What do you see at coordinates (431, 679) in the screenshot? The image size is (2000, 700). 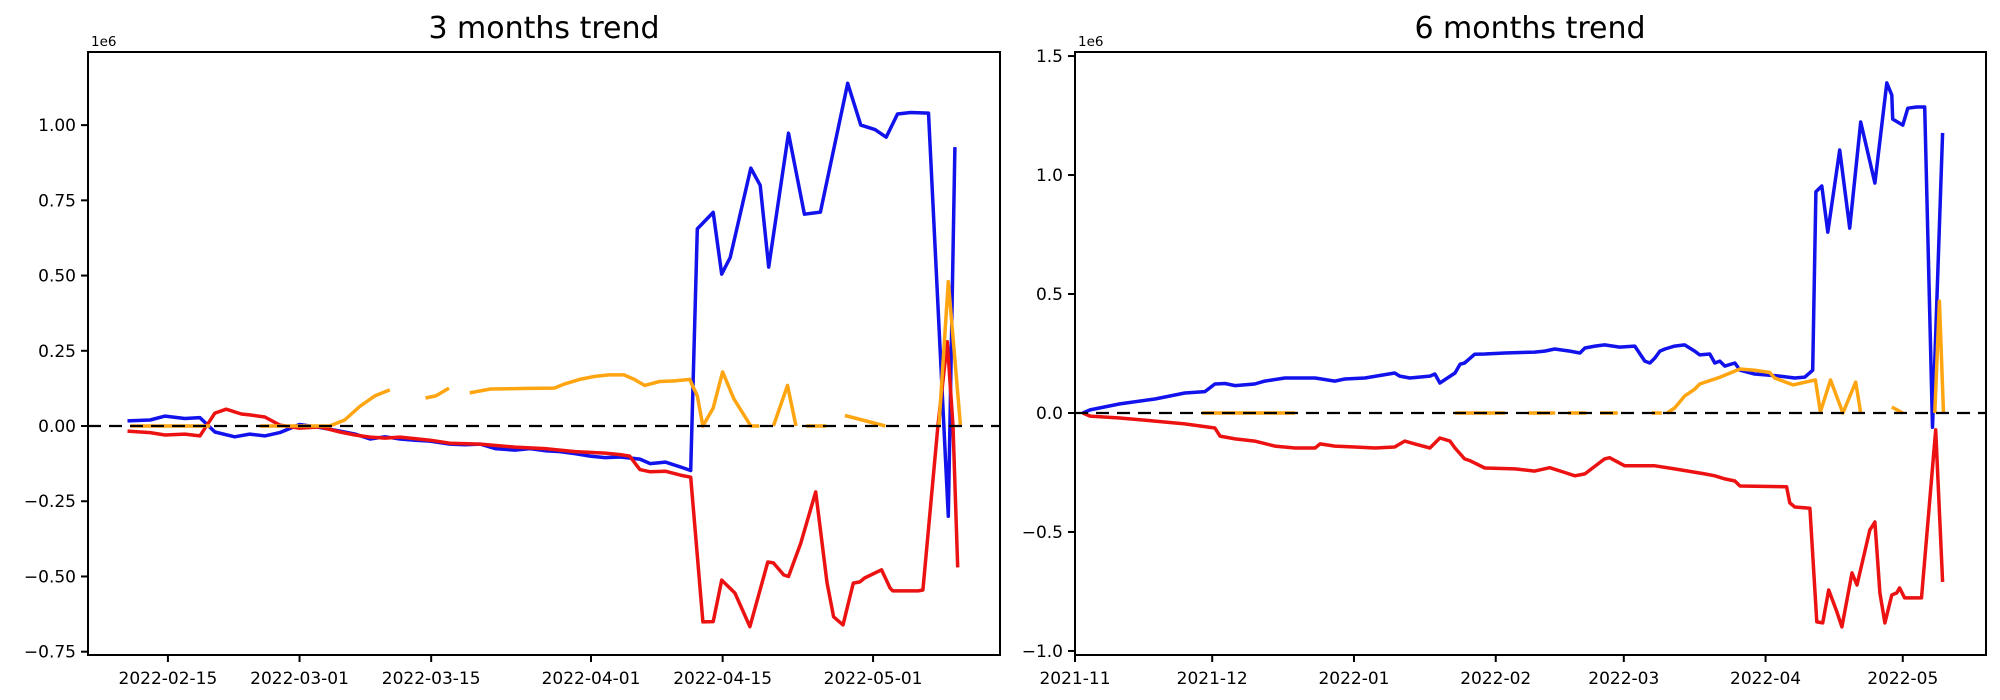 I see `x-axis-tick-label: 2022-03-15` at bounding box center [431, 679].